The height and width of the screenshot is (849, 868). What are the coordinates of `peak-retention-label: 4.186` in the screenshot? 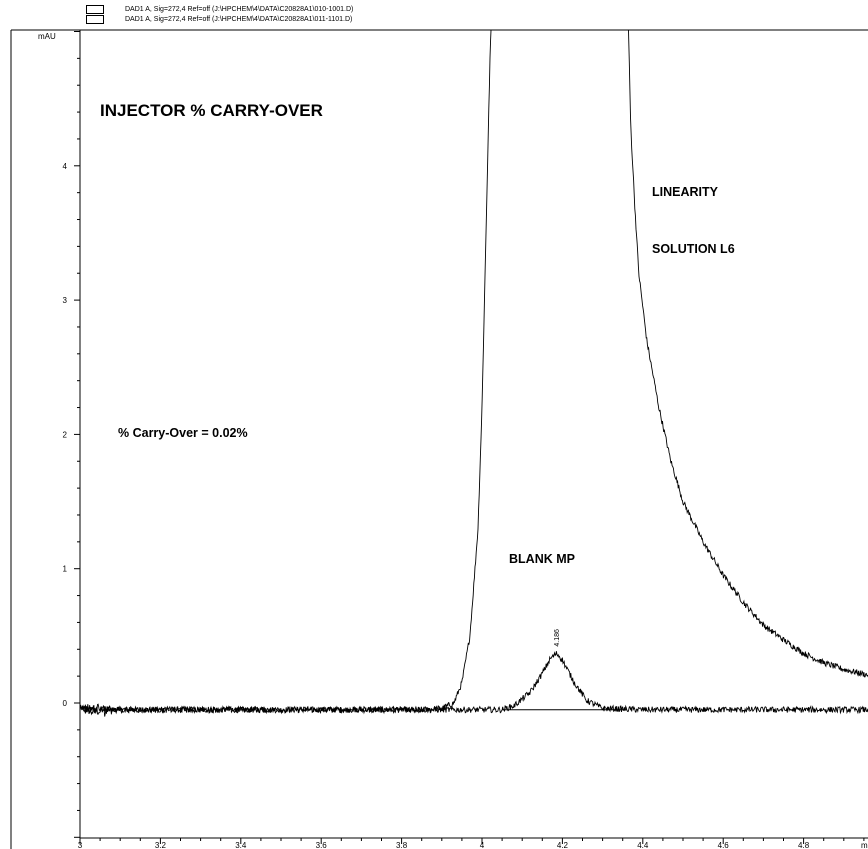 It's located at (557, 638).